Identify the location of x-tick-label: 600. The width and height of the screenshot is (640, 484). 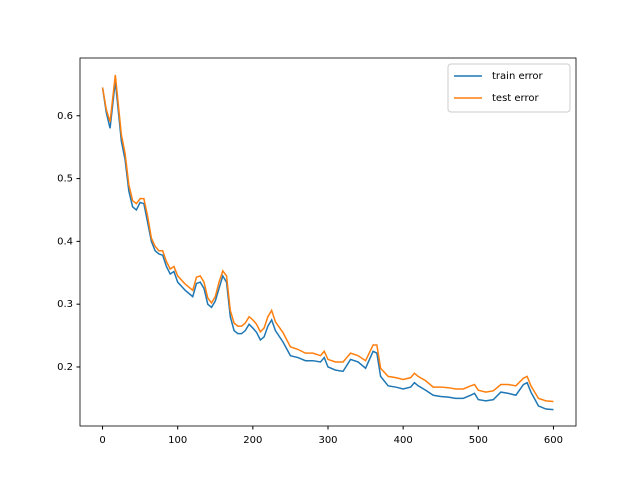
(553, 440).